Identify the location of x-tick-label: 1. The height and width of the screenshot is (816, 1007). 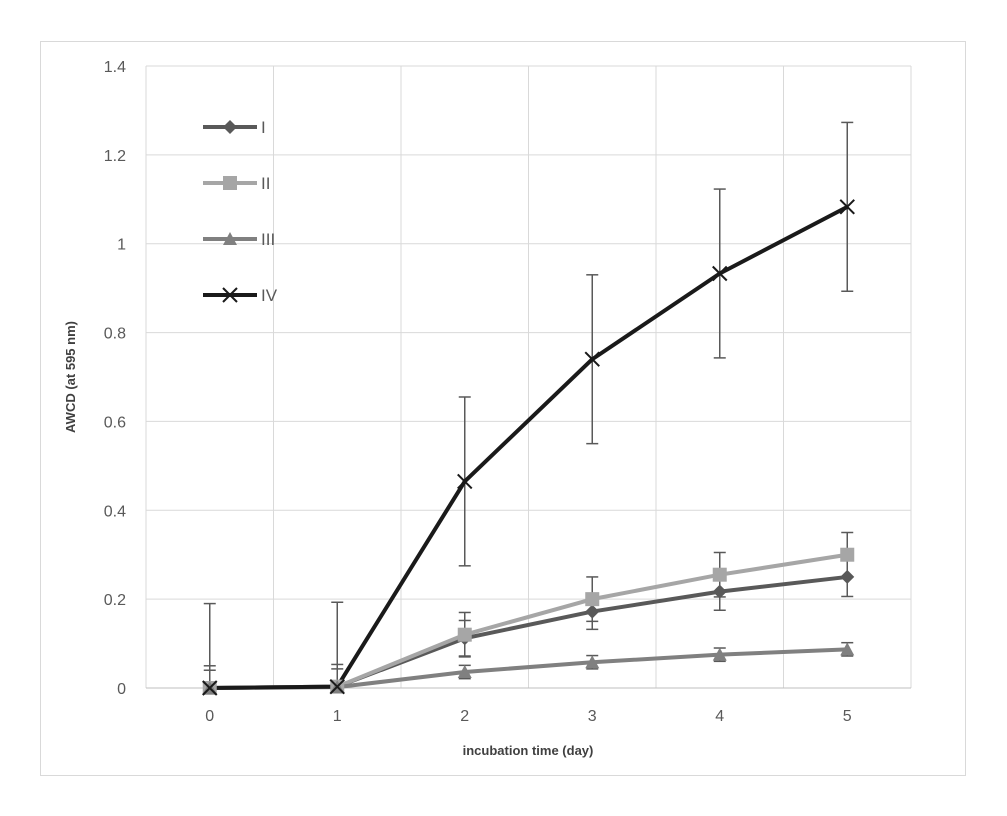
(337, 716).